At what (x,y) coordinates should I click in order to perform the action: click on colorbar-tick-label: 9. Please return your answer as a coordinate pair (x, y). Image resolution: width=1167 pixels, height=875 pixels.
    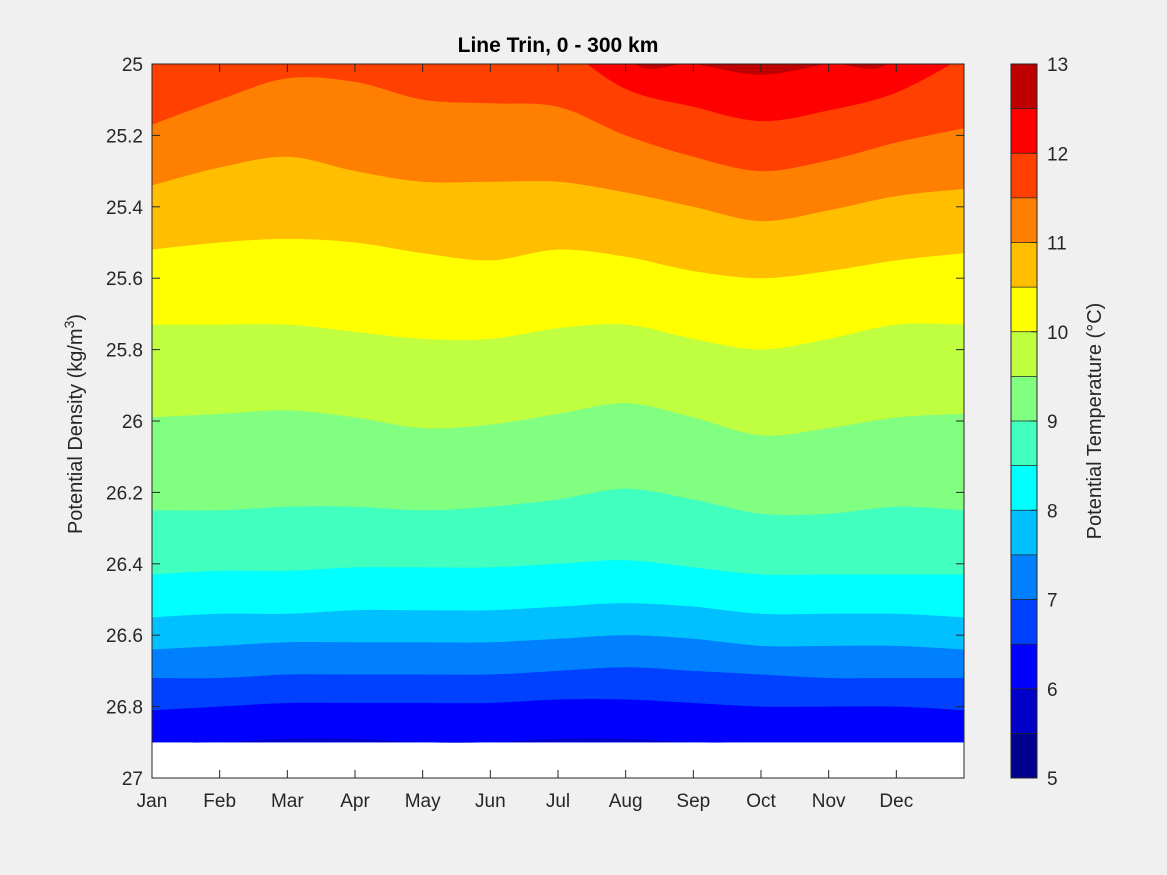
    Looking at the image, I should click on (1052, 422).